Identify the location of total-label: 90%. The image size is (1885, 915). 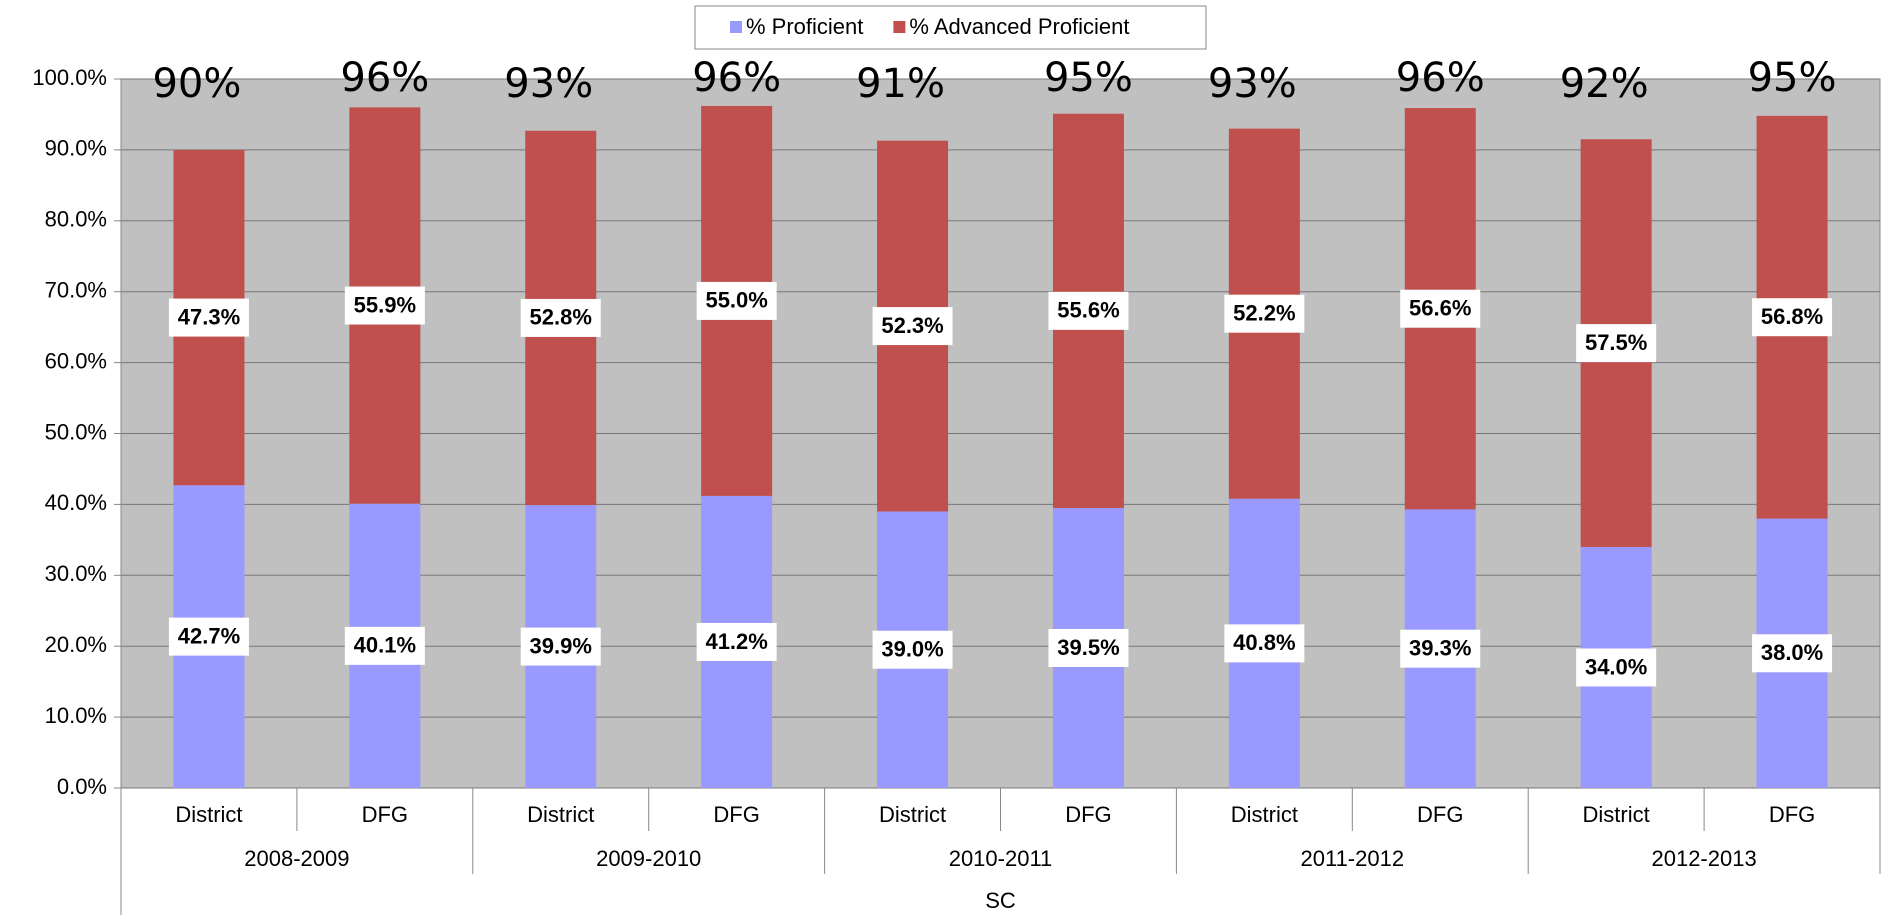
(196, 84).